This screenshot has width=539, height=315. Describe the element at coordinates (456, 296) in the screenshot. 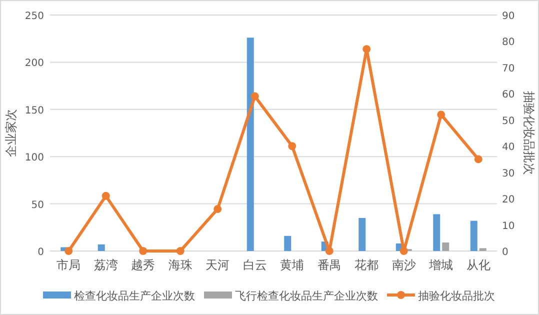

I see `legend-label: 抽验化妆品批次` at that location.